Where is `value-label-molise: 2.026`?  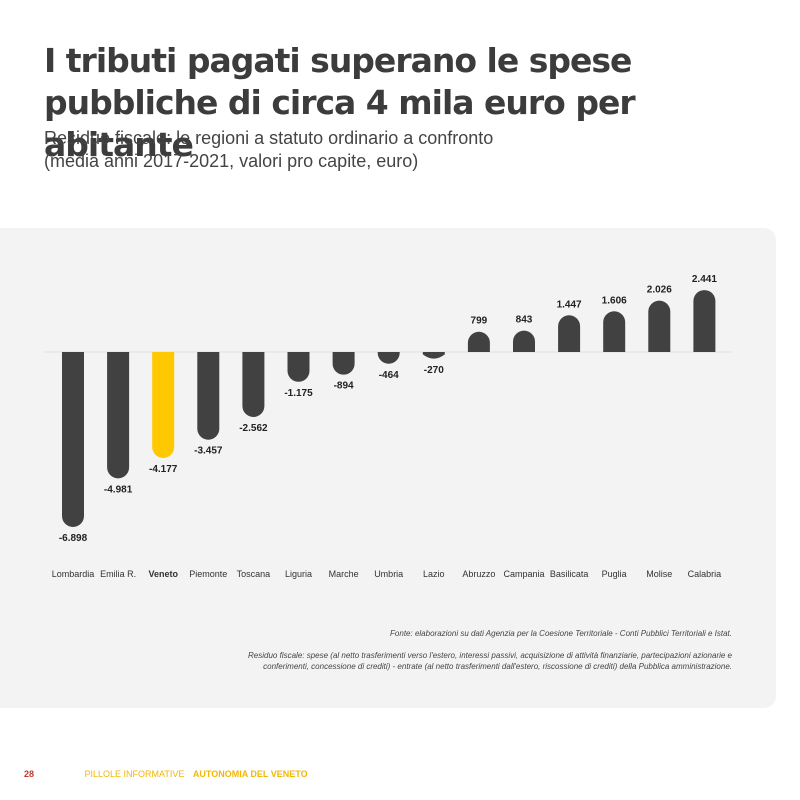
value-label-molise: 2.026 is located at coordinates (659, 290).